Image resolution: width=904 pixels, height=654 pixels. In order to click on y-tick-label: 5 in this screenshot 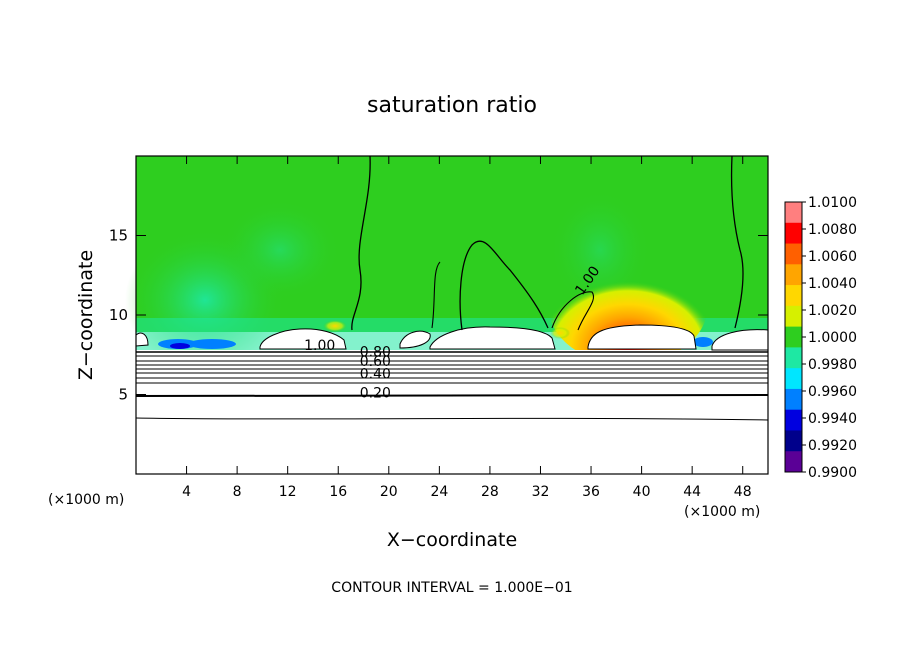, I will do `click(123, 395)`.